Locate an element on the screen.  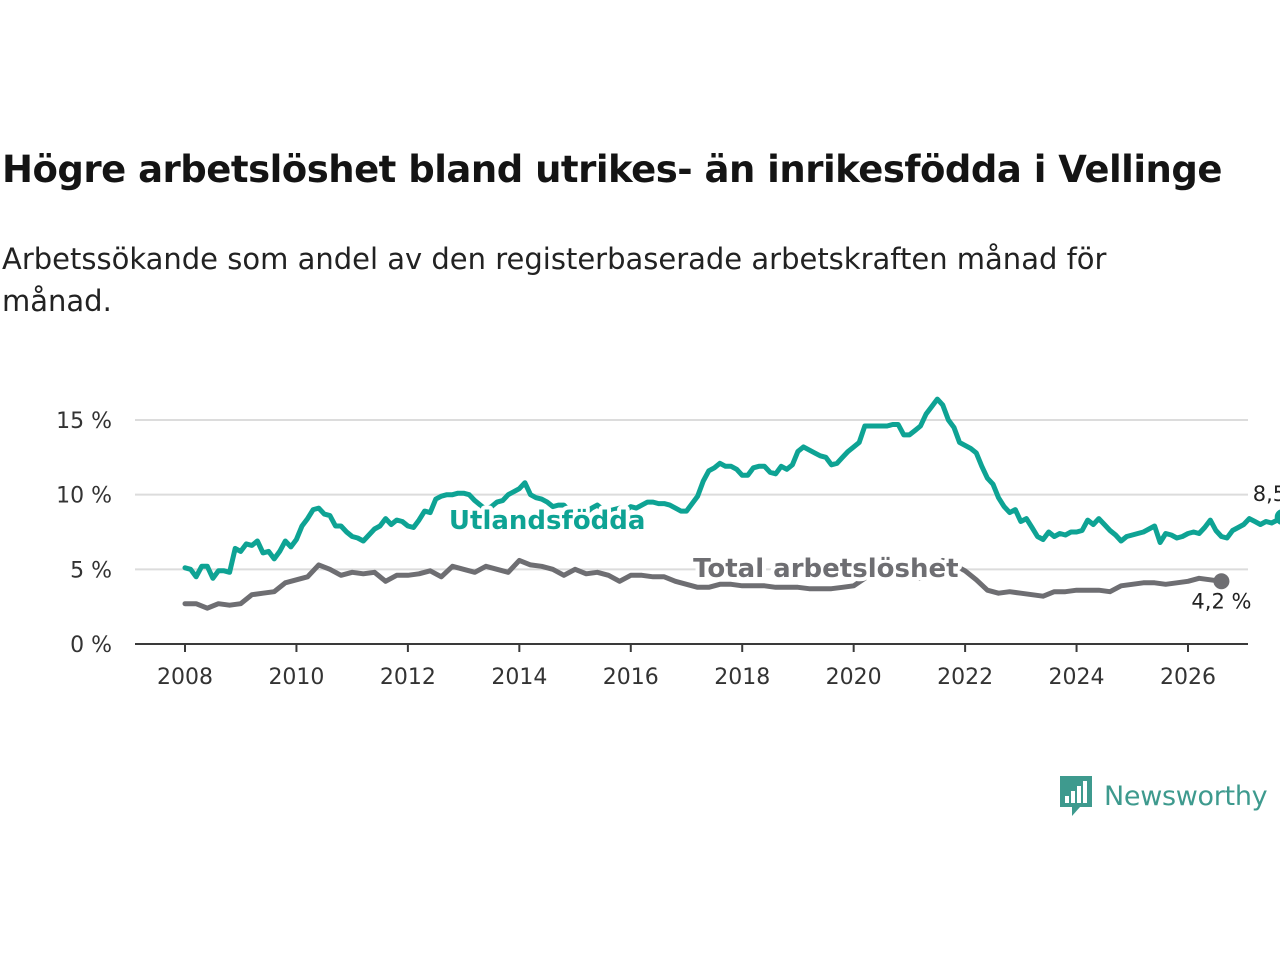
end-markers: 8,5 % 4,2 % is located at coordinates (1235, 547).